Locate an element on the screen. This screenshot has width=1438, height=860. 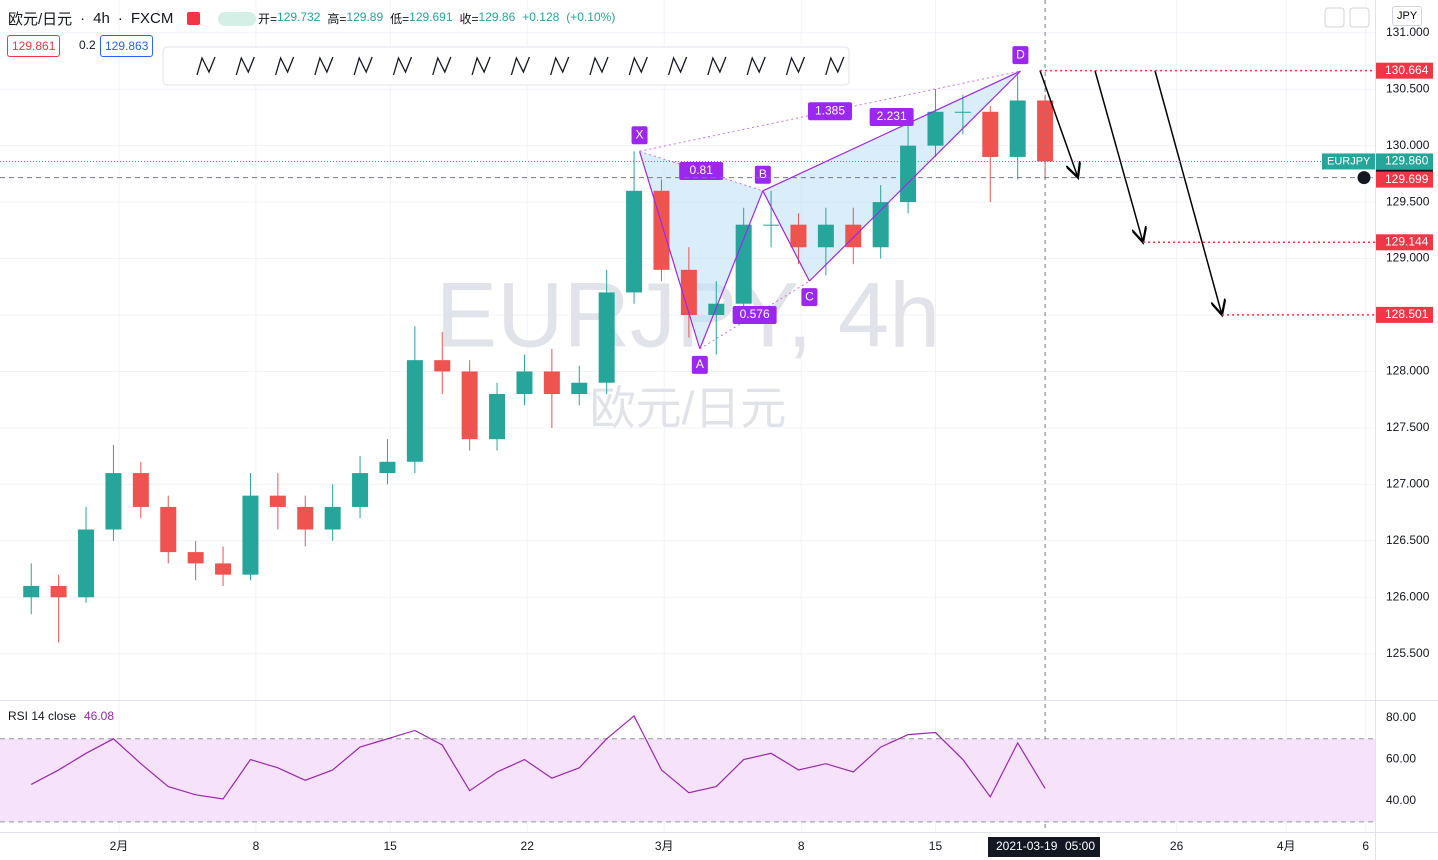
price-label: 129.699 is located at coordinates (1407, 179).